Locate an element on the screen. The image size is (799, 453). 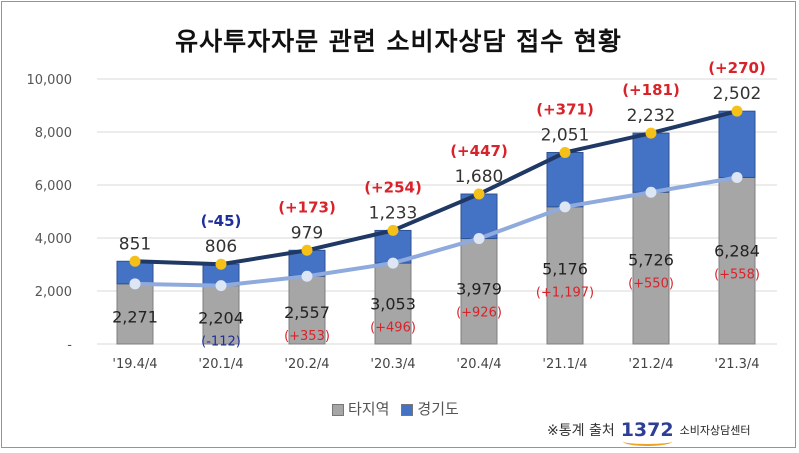
change-label-other-region: (+353) is located at coordinates (307, 336).